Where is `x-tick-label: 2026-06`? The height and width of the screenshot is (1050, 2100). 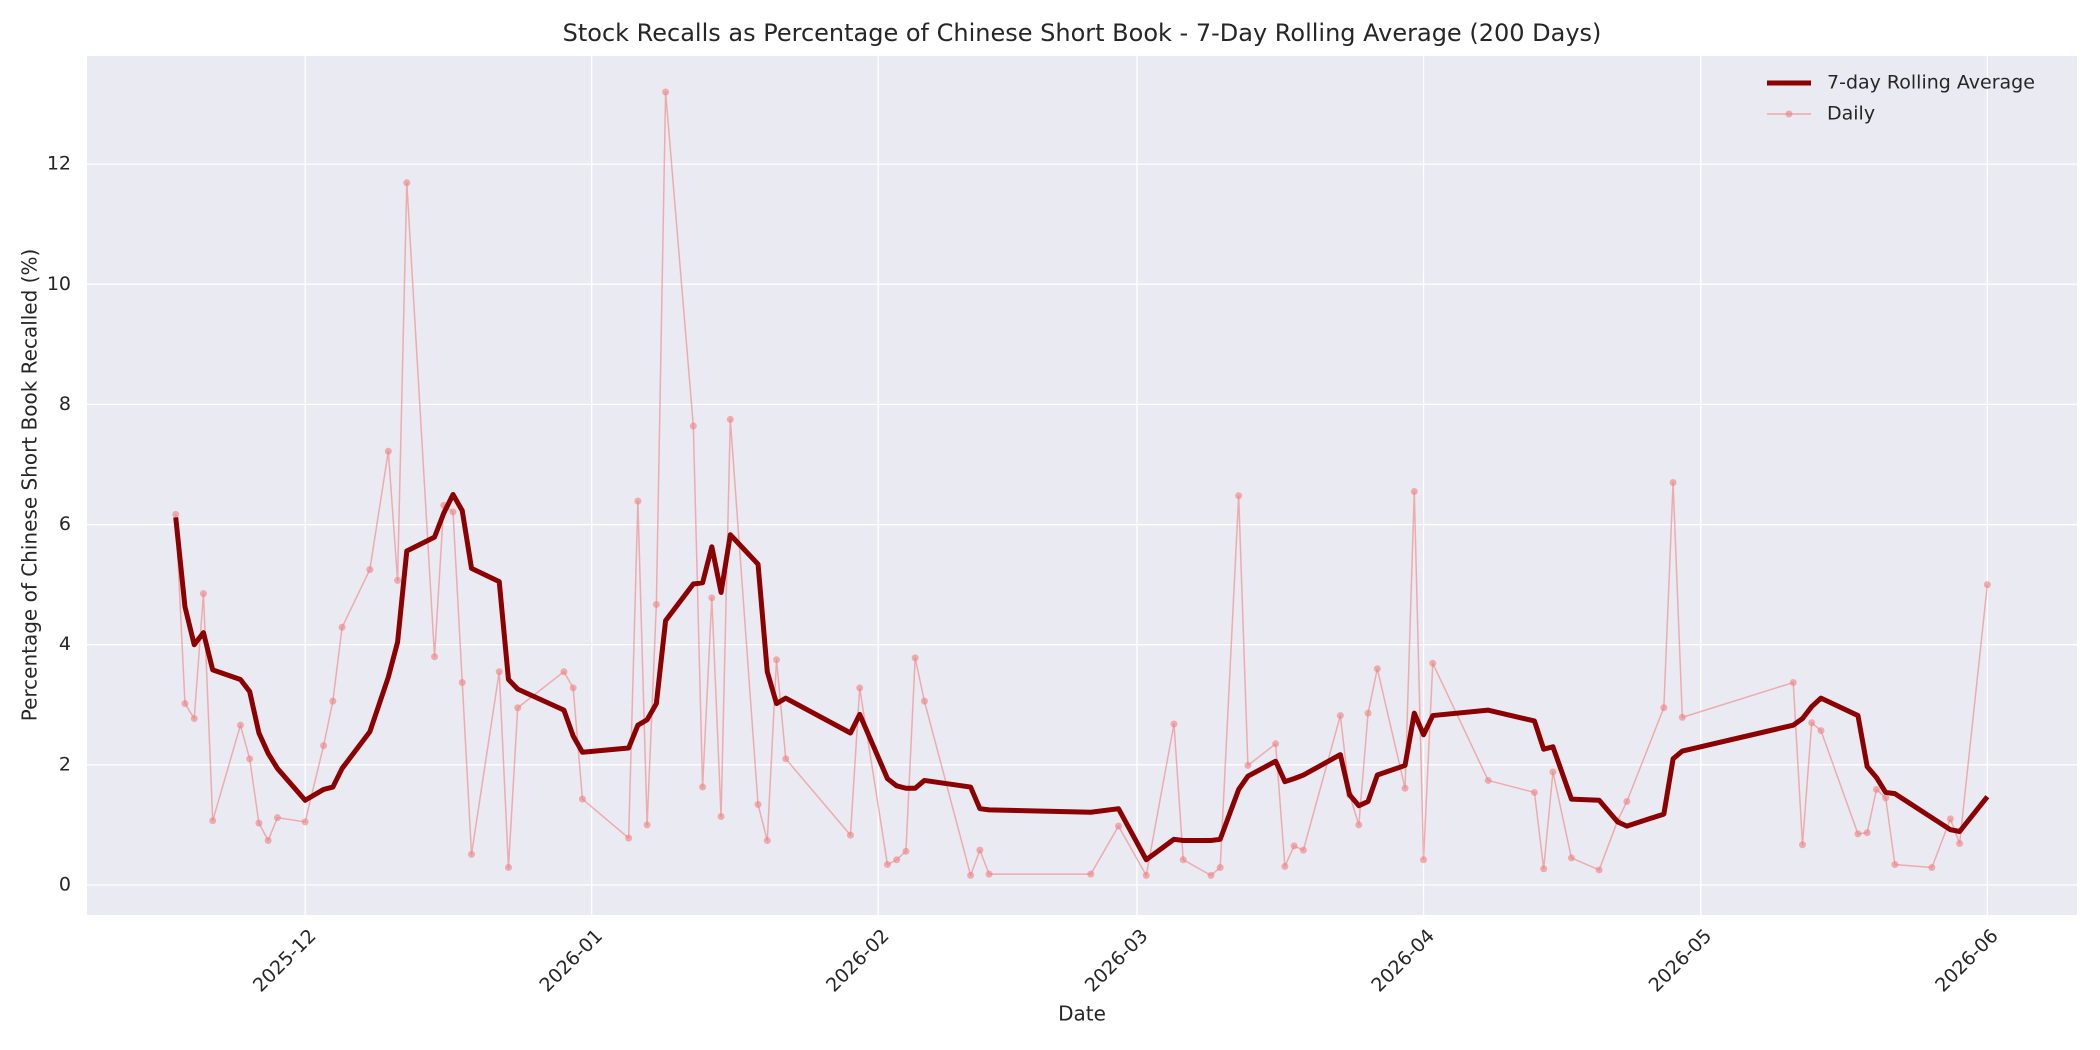 x-tick-label: 2026-06 is located at coordinates (1967, 961).